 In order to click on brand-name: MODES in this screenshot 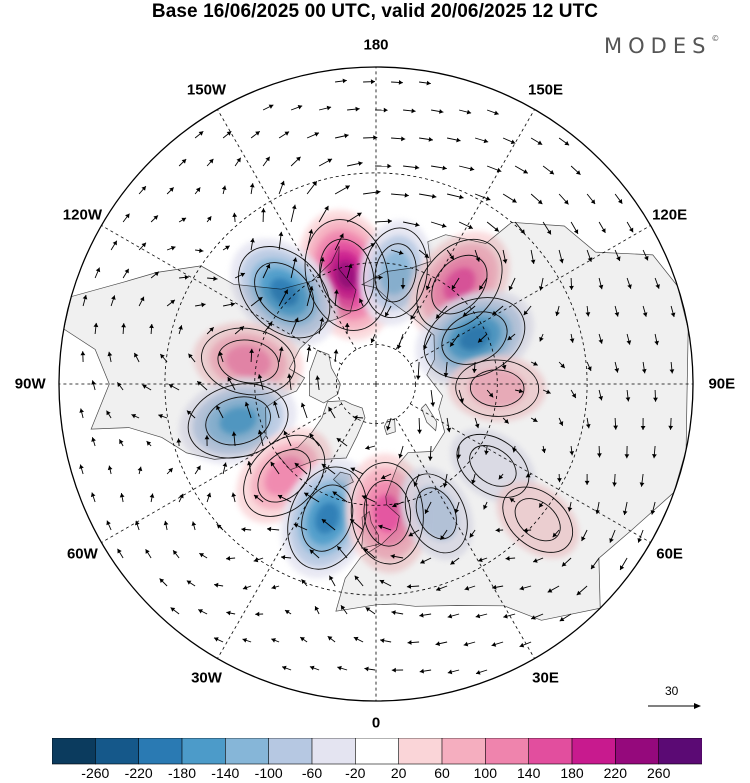, I will do `click(658, 46)`.